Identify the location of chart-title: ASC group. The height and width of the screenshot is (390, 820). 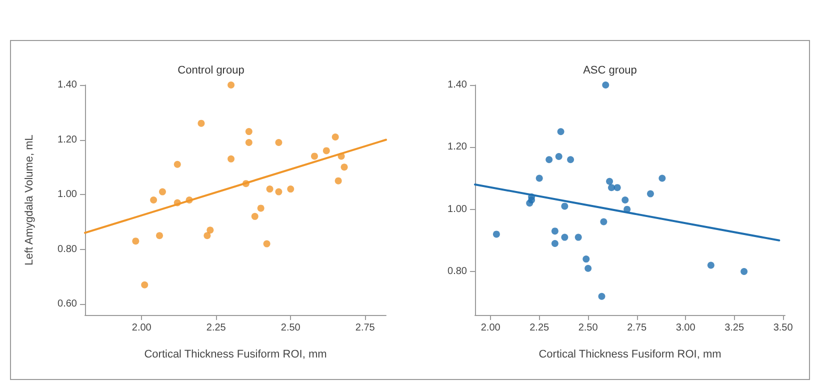
(609, 70).